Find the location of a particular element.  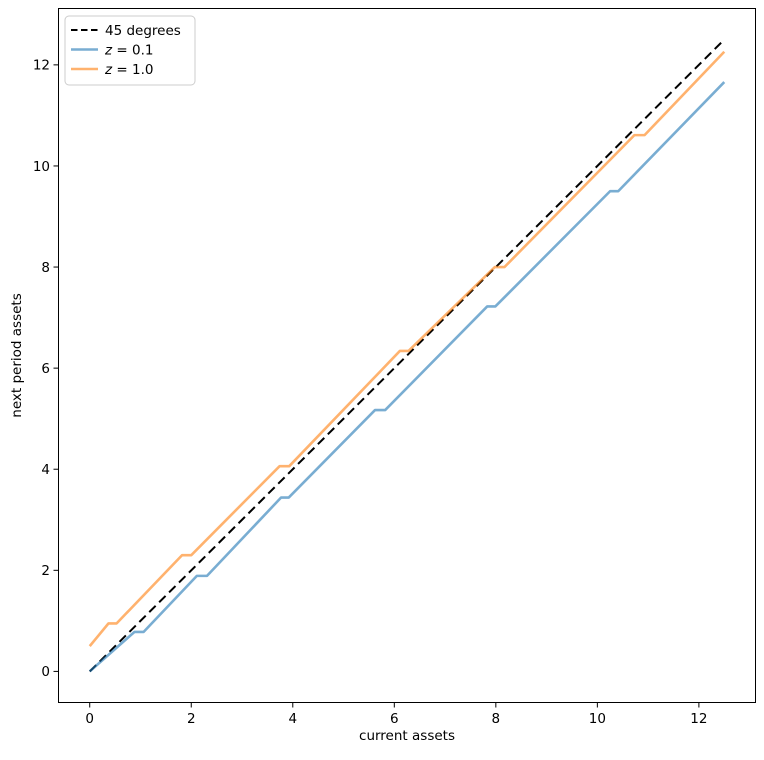

x-tick-label: 8 is located at coordinates (496, 719).